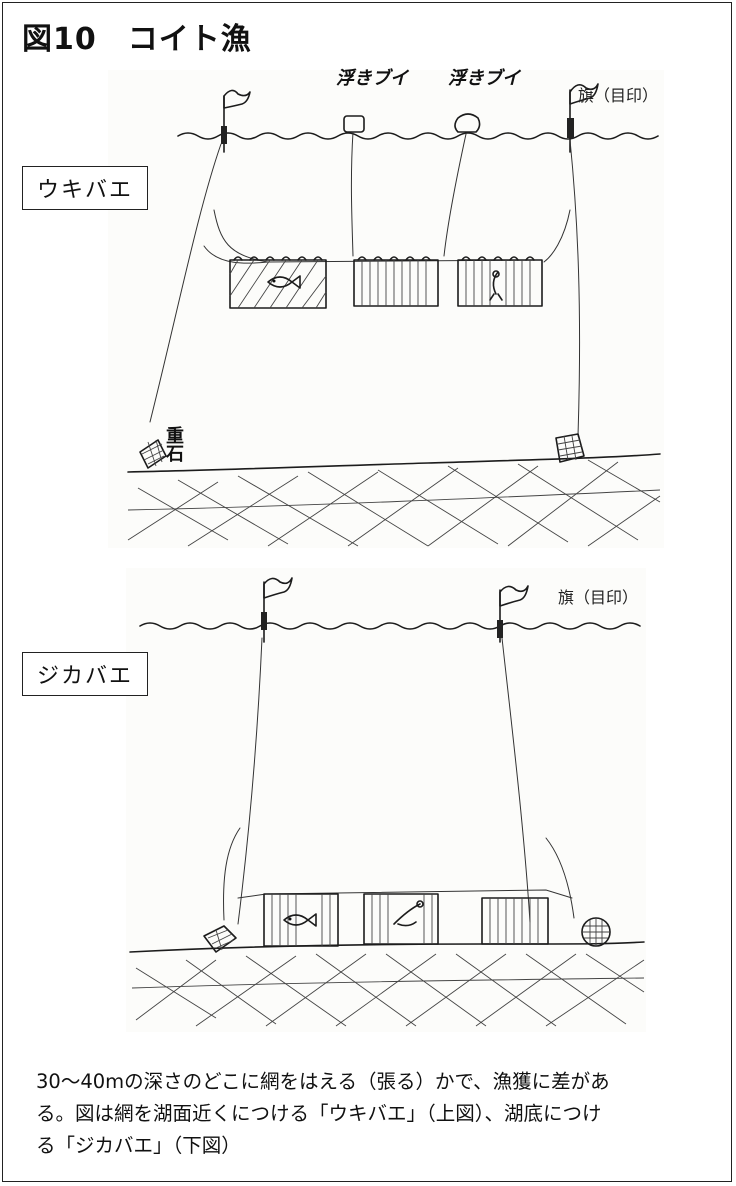 The image size is (736, 1186). I want to click on ukibae-label-box: ウキバエ, so click(85, 188).